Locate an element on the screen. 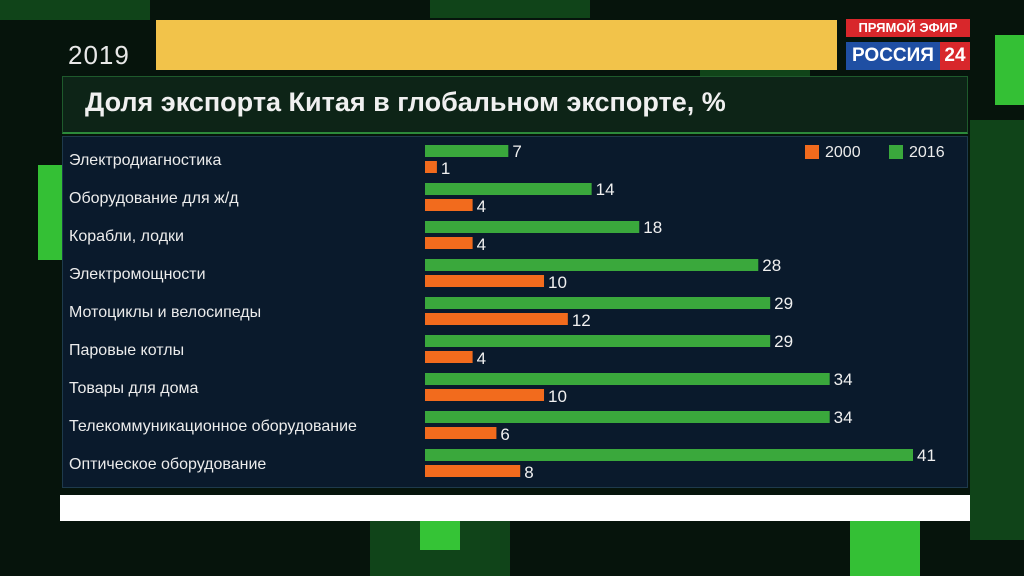 The height and width of the screenshot is (576, 1024). value-label-2000-row-1: 1 is located at coordinates (445, 168).